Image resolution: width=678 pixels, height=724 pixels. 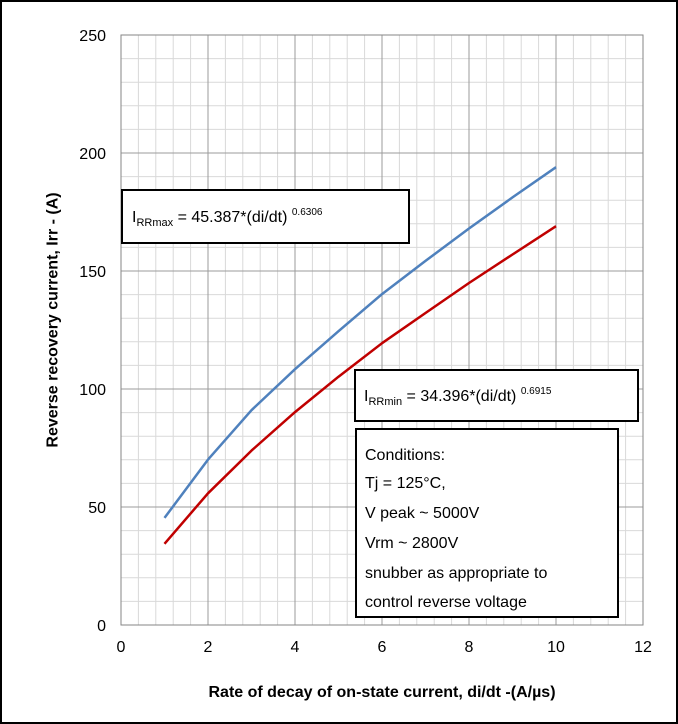 What do you see at coordinates (385, 402) in the screenshot?
I see `irrmin-sub: RRmin` at bounding box center [385, 402].